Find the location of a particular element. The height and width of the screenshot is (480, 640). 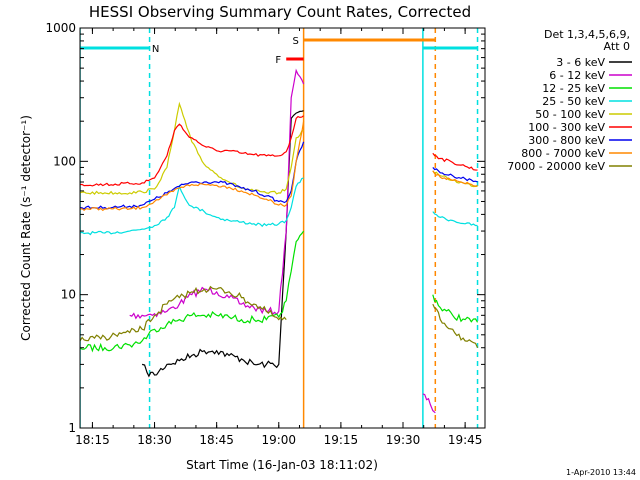

y-tick-label-3: 1000 is located at coordinates (60, 28).